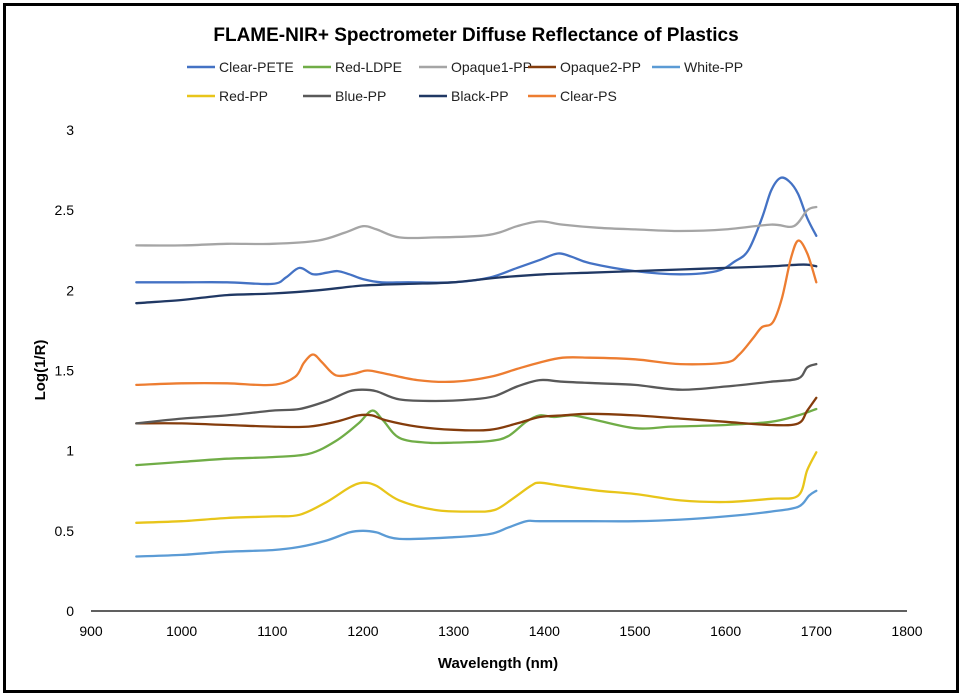 The width and height of the screenshot is (962, 696). I want to click on series-line-opaque2-pp, so click(476, 414).